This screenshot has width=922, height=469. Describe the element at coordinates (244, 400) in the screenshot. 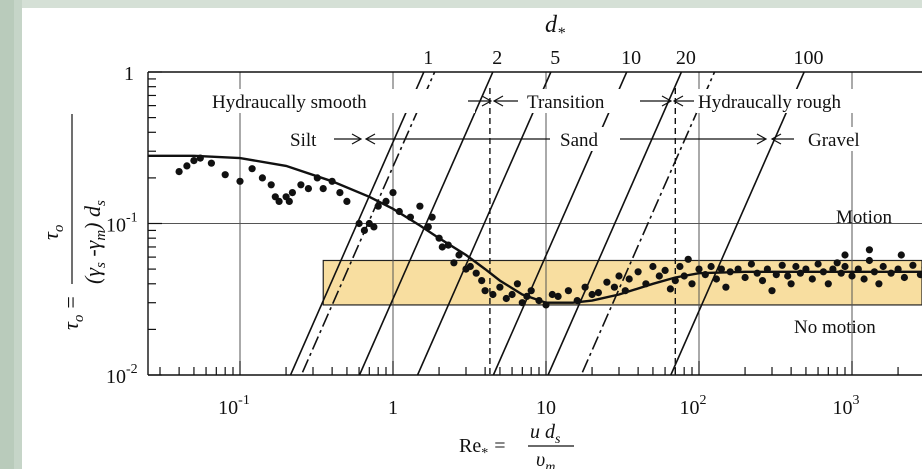

I see `x-tick-exponent: -1` at that location.